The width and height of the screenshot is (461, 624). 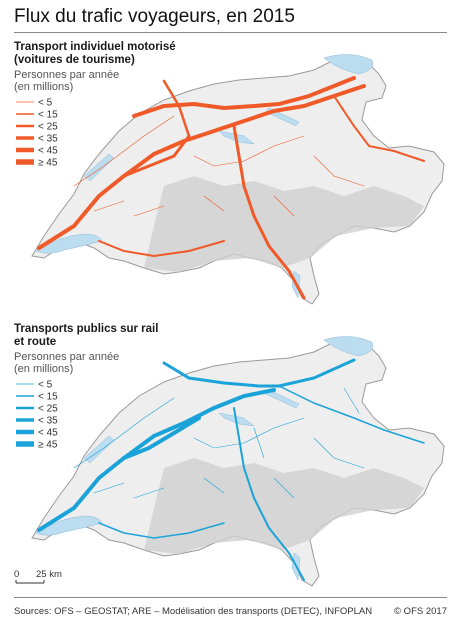 I want to click on public-legend: < 5 < 15 < 25 < 35 < 45 ≥ 45, so click(x=37, y=415).